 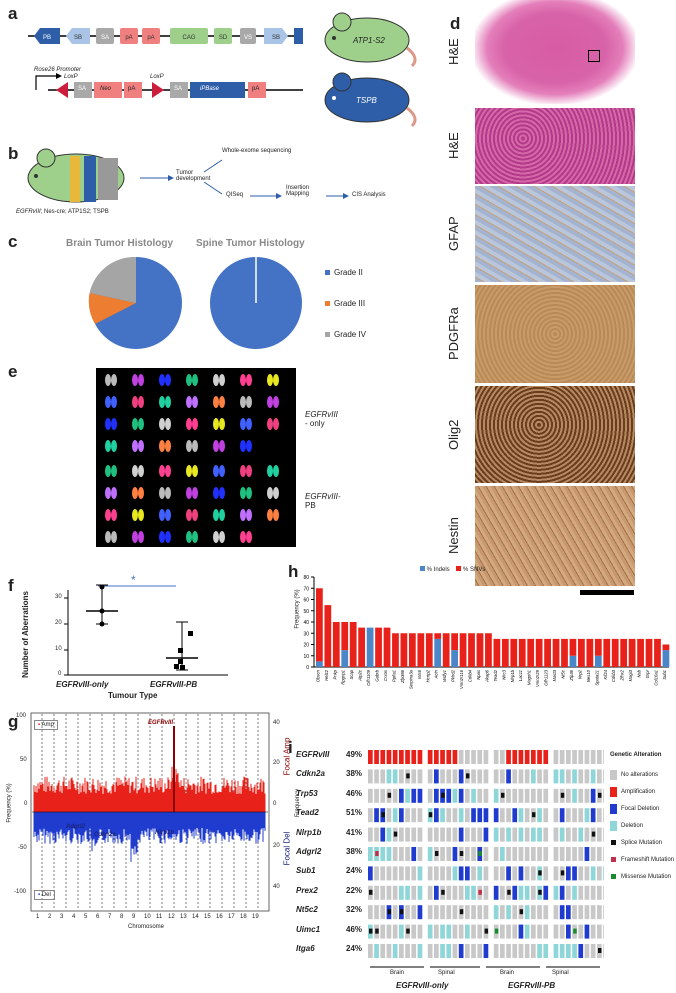 I want to click on g-ylabel-focal-del: Focal Del, so click(x=287, y=848).